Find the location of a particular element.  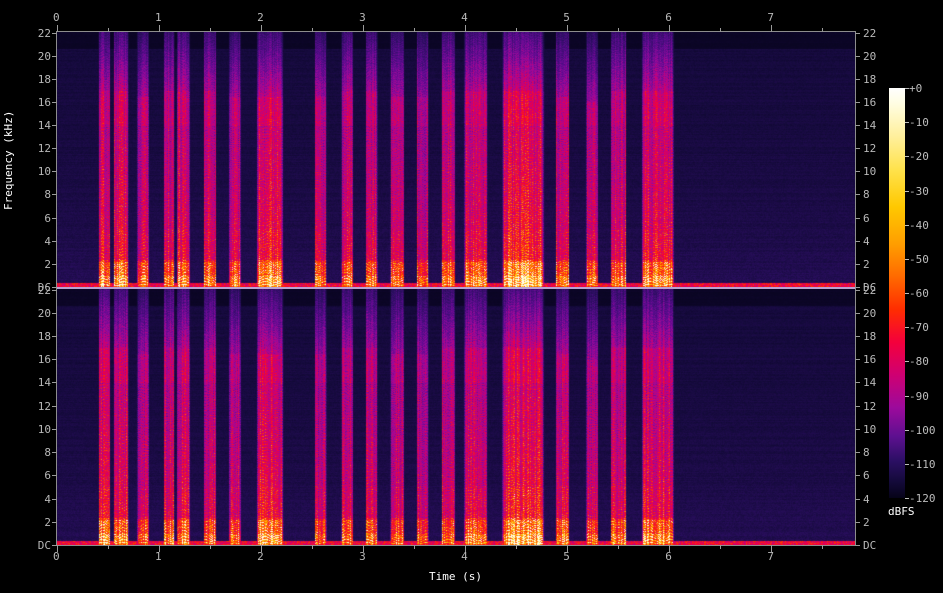

y-tick-label-right-top-16: 16 is located at coordinates (870, 102).